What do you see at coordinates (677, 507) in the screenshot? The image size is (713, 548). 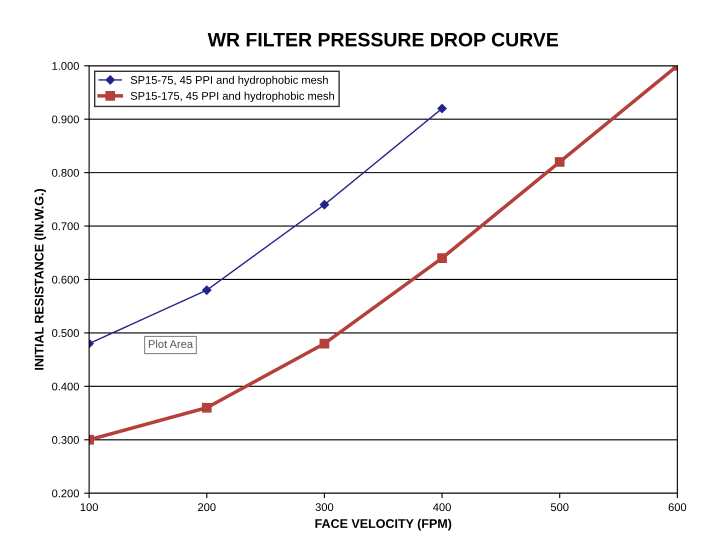 I see `x-tick-label: 600` at bounding box center [677, 507].